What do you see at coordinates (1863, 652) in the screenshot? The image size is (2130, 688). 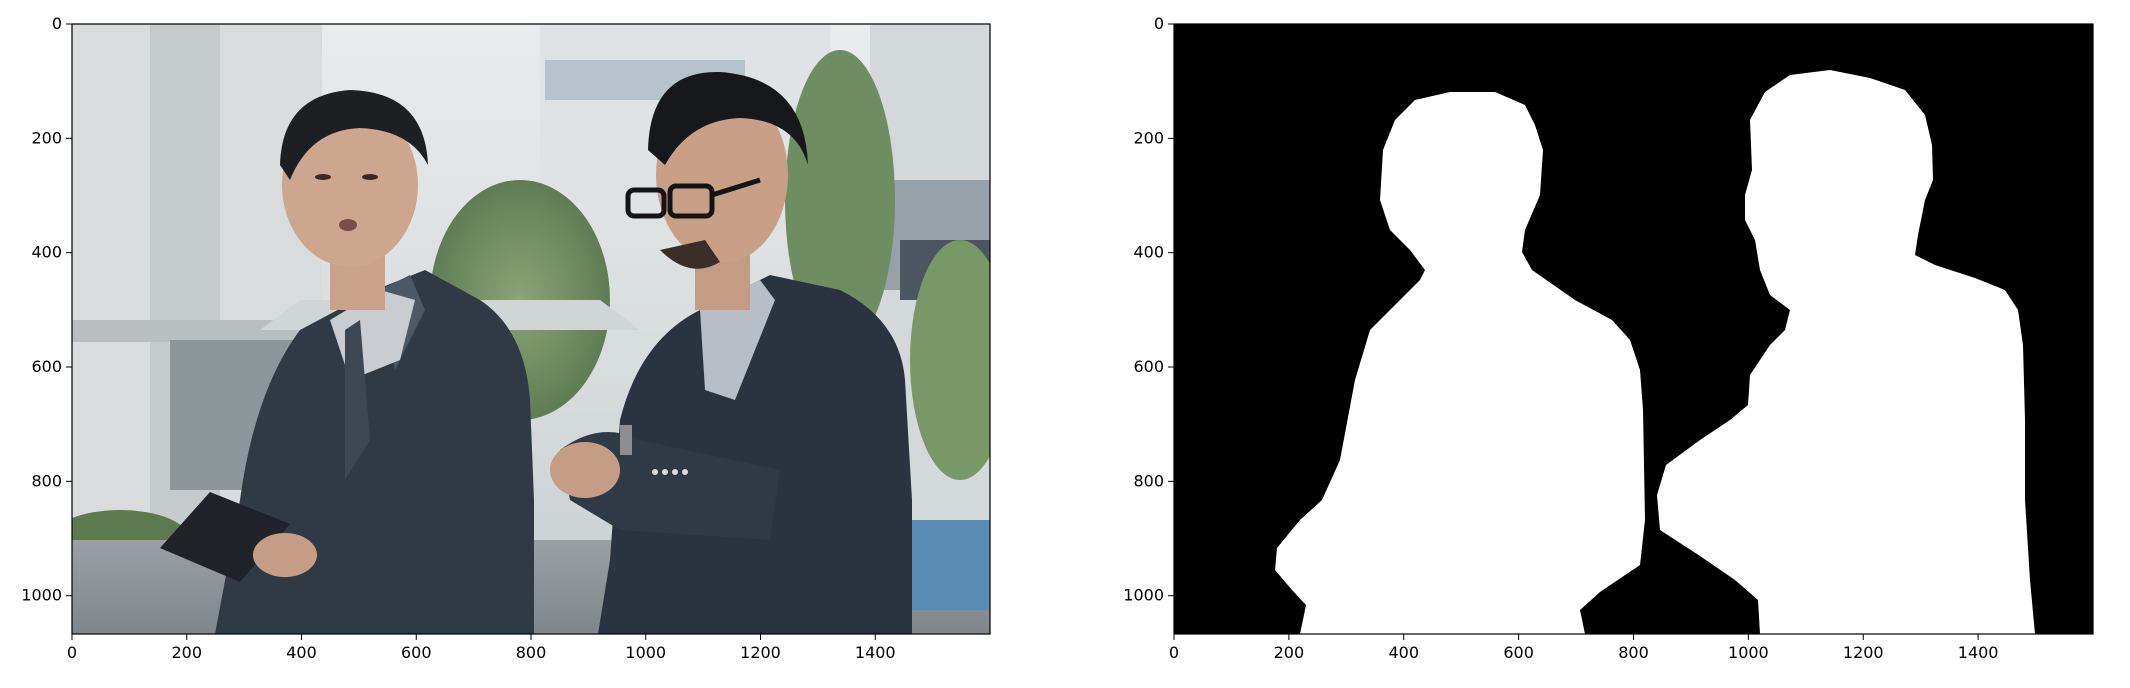 I see `mask-x-tick-label: 1200` at bounding box center [1863, 652].